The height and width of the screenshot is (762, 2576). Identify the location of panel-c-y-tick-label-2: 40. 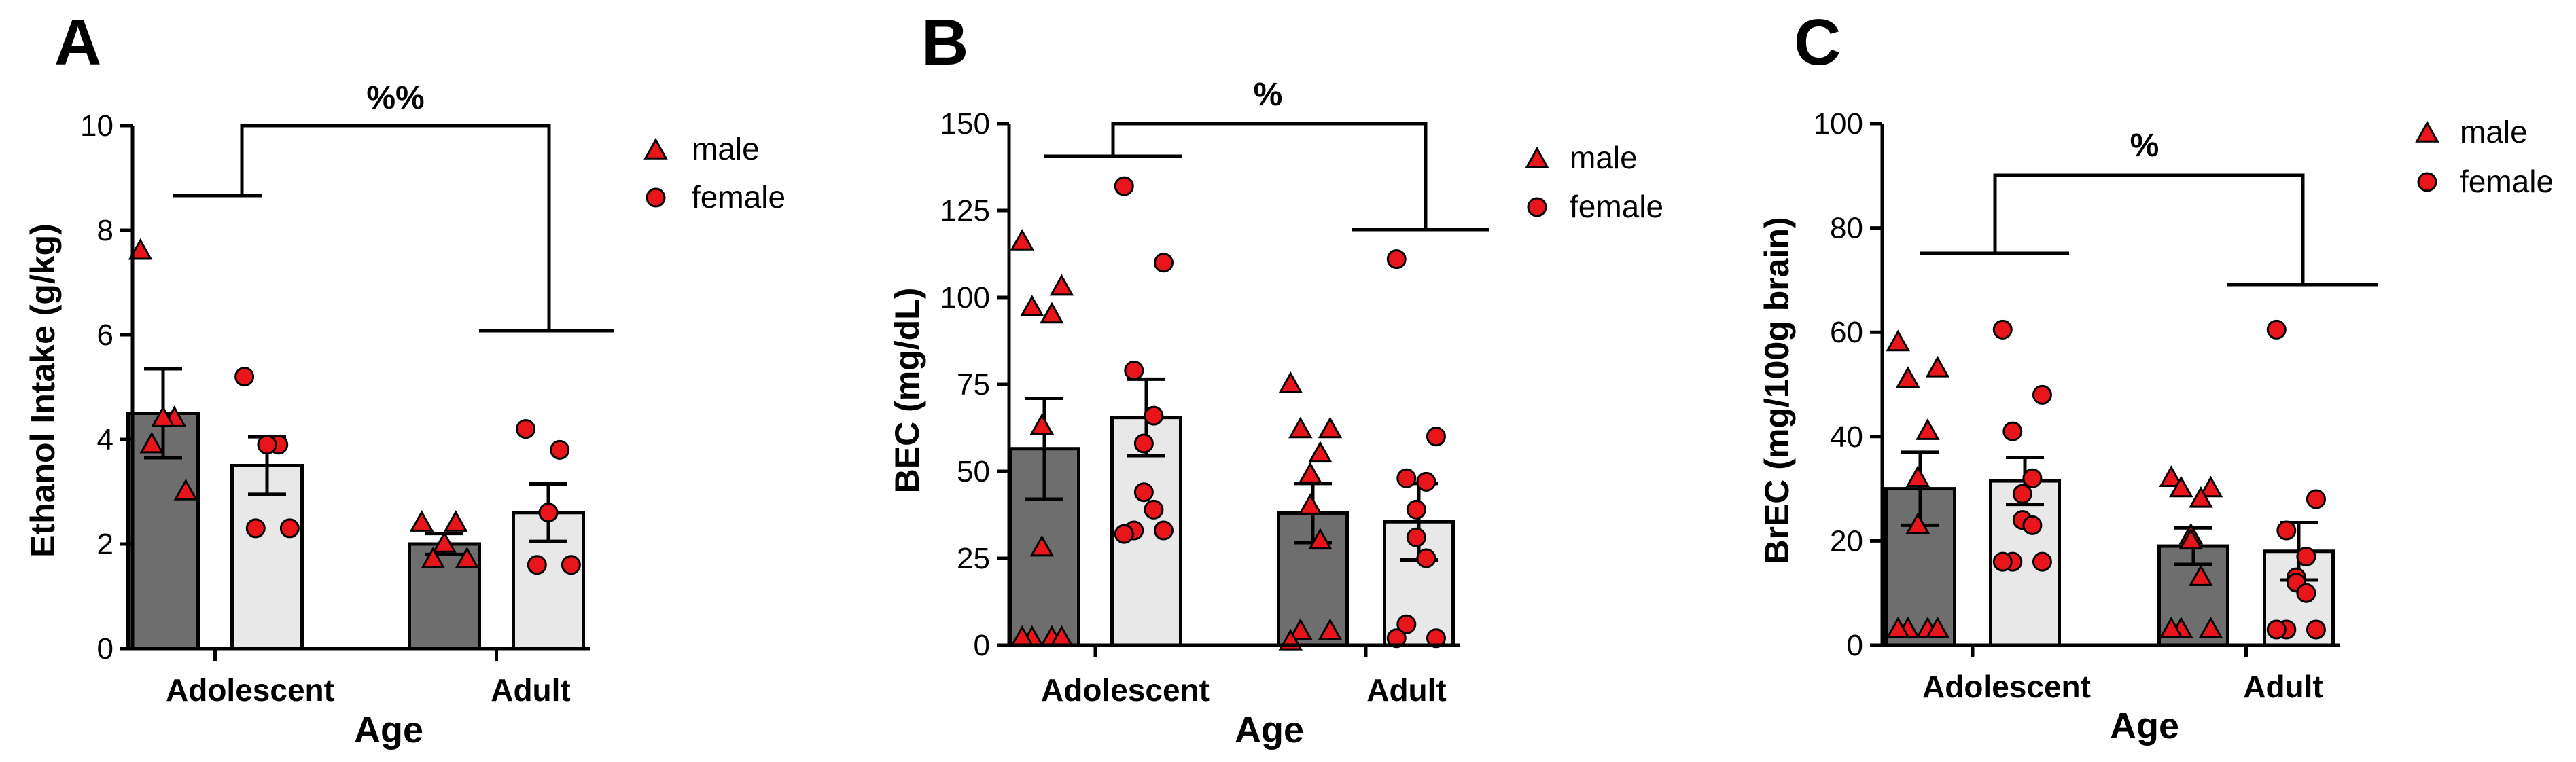
(1846, 437).